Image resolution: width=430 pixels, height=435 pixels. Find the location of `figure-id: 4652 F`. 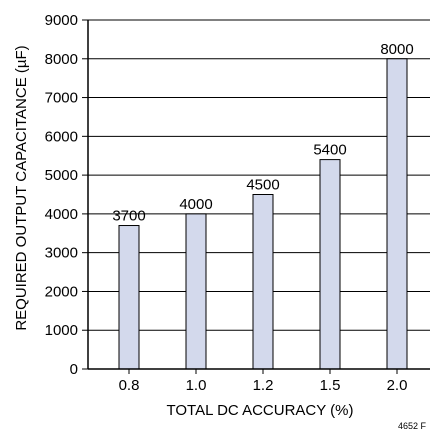

figure-id: 4652 F is located at coordinates (412, 426).